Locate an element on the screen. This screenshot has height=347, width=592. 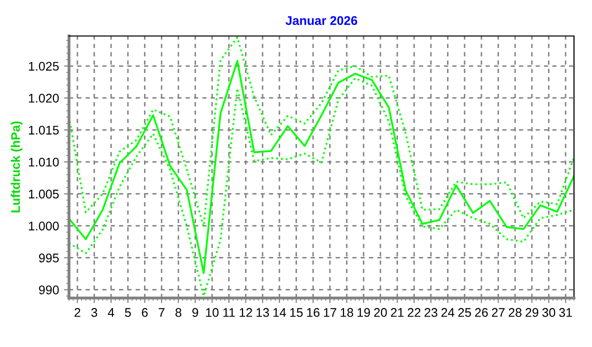
x-tick-label: 14 is located at coordinates (279, 312).